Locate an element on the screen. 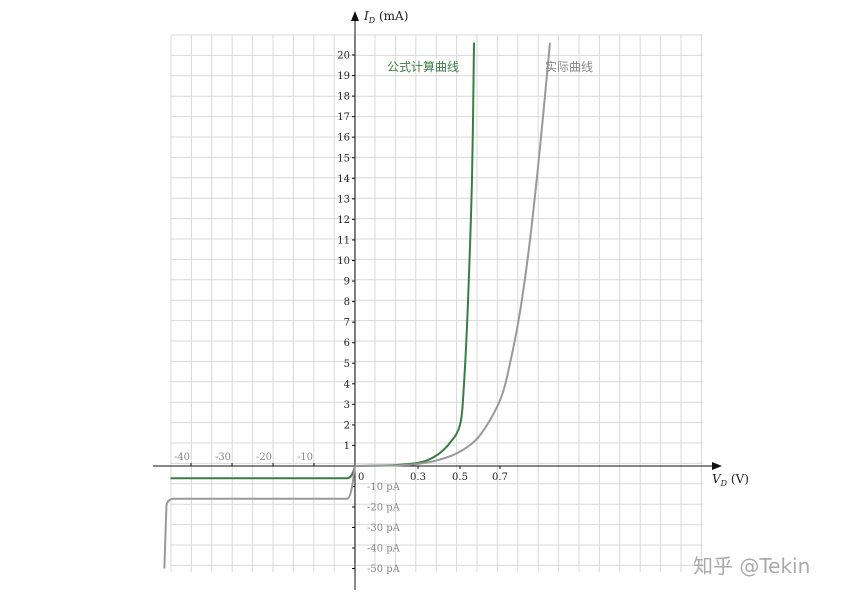 The width and height of the screenshot is (863, 600). x-axis-label: VD (V) is located at coordinates (730, 480).